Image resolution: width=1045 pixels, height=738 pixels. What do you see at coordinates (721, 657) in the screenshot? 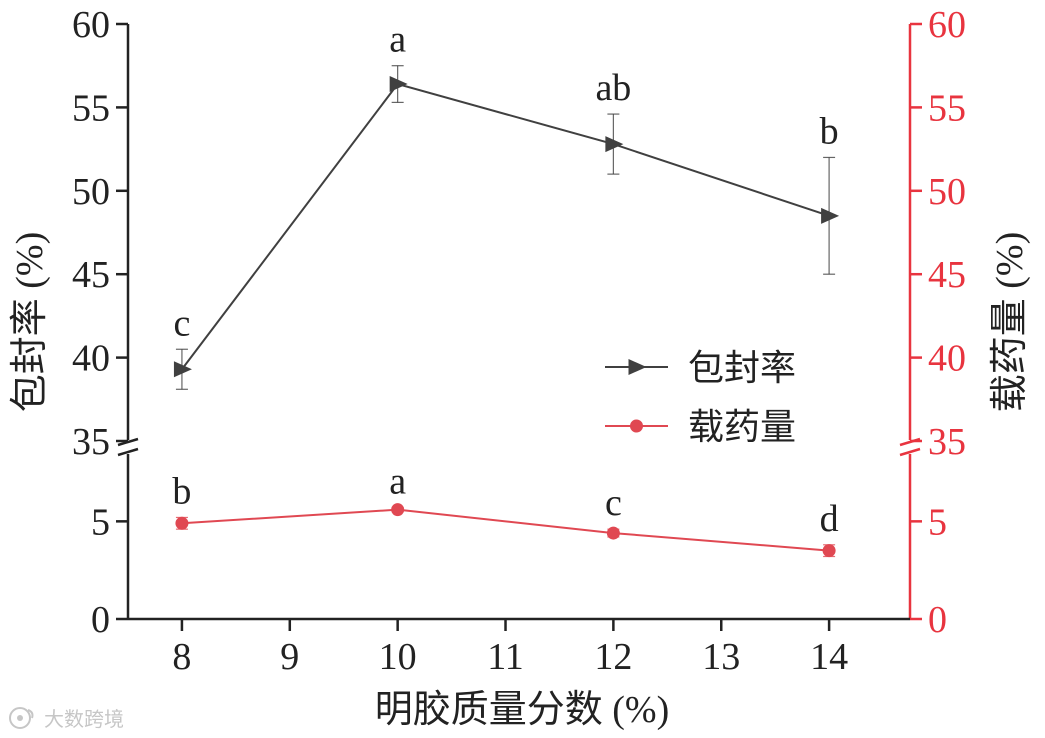
I see `x-tick-label: 13` at bounding box center [721, 657].